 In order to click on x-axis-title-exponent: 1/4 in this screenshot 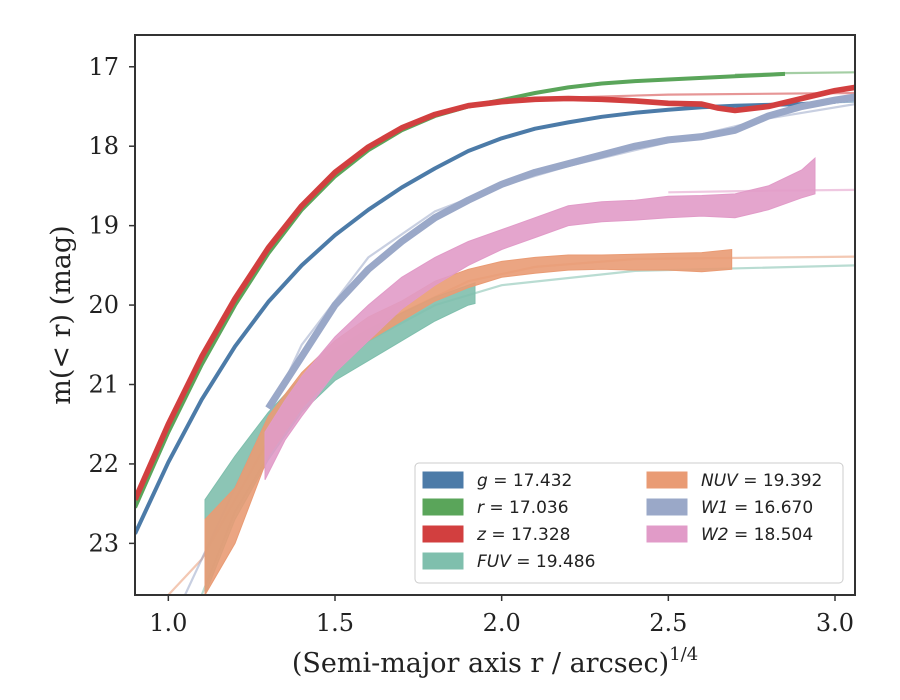, I will do `click(683, 654)`.